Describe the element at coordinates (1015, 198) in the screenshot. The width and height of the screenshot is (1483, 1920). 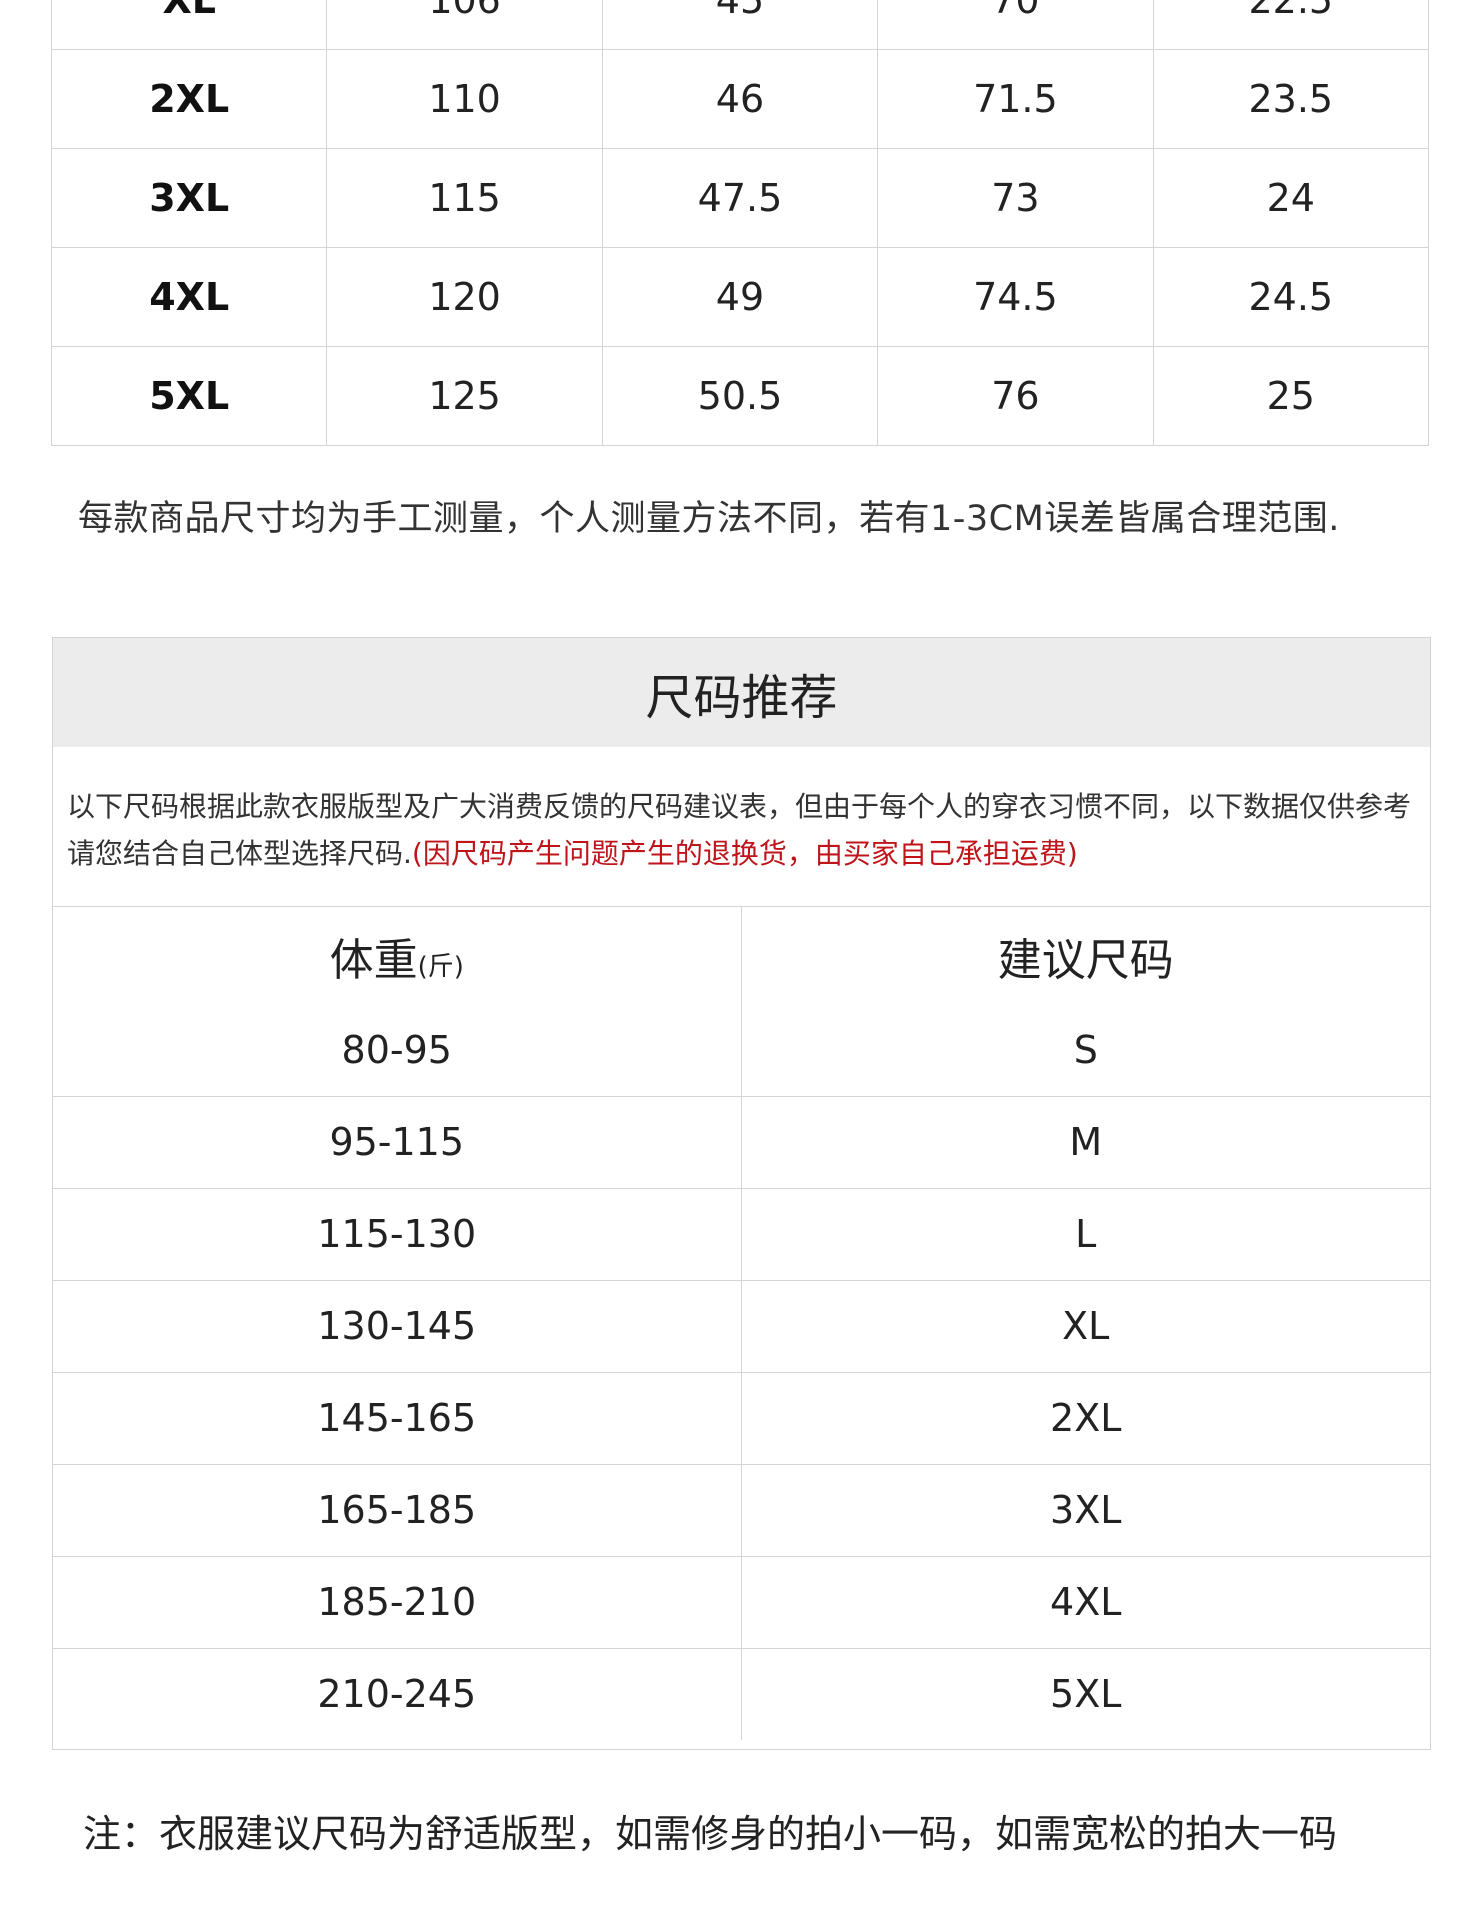
I see `measurement-cell: 73` at that location.